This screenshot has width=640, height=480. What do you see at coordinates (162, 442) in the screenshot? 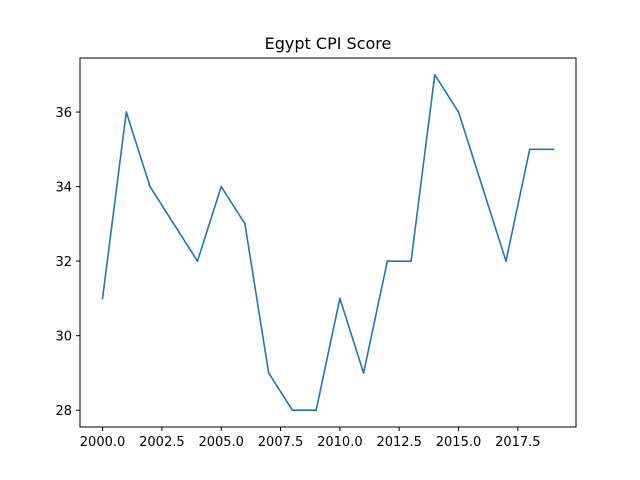
I see `x-tick-label: 2002.5` at bounding box center [162, 442].